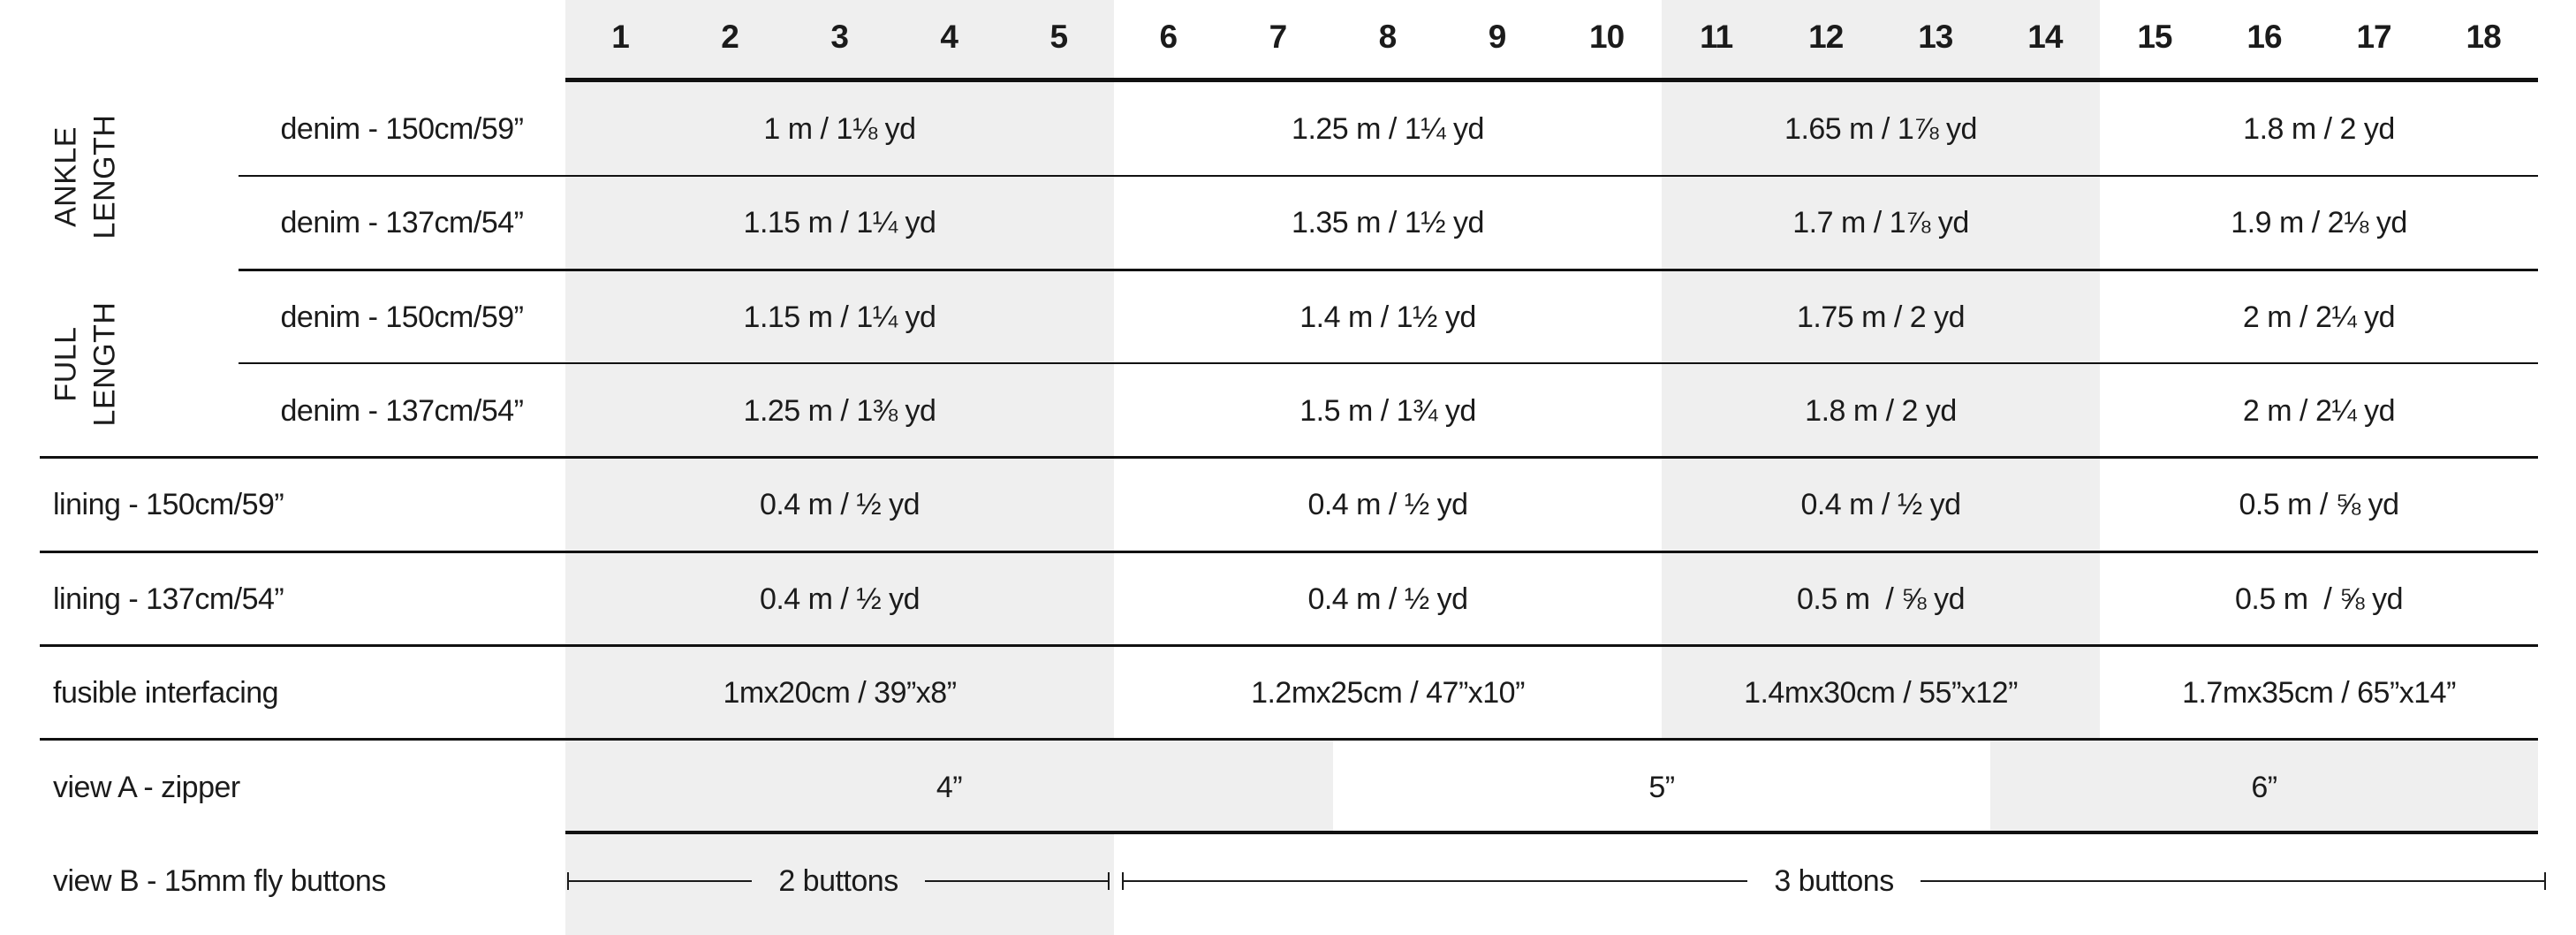  Describe the element at coordinates (730, 36) in the screenshot. I see `size-column-header: 2` at that location.